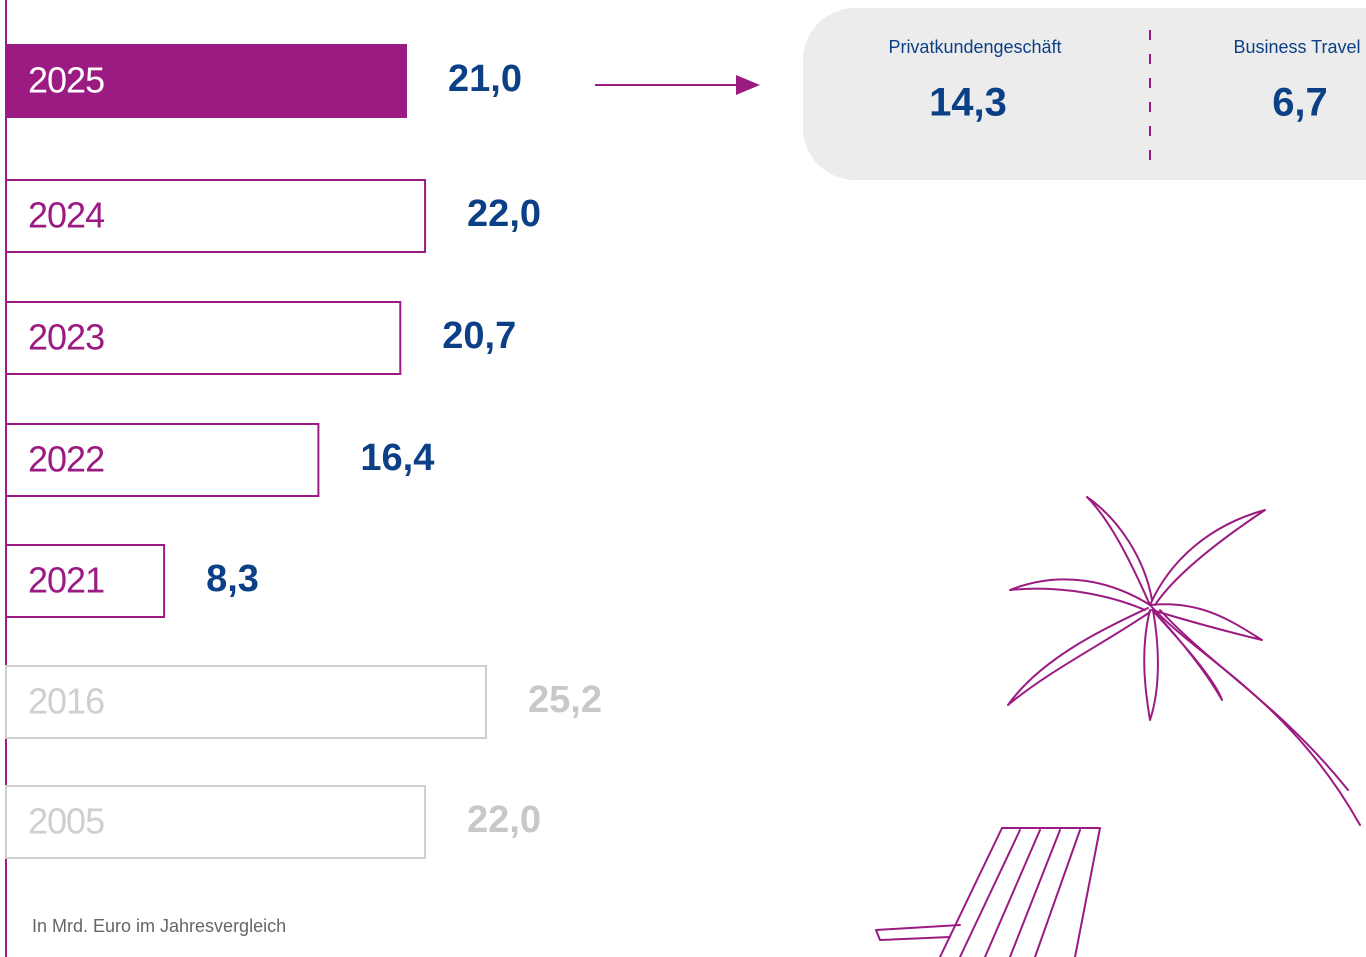 The image size is (1366, 957). Describe the element at coordinates (1184, 661) in the screenshot. I see `palm-tree` at that location.